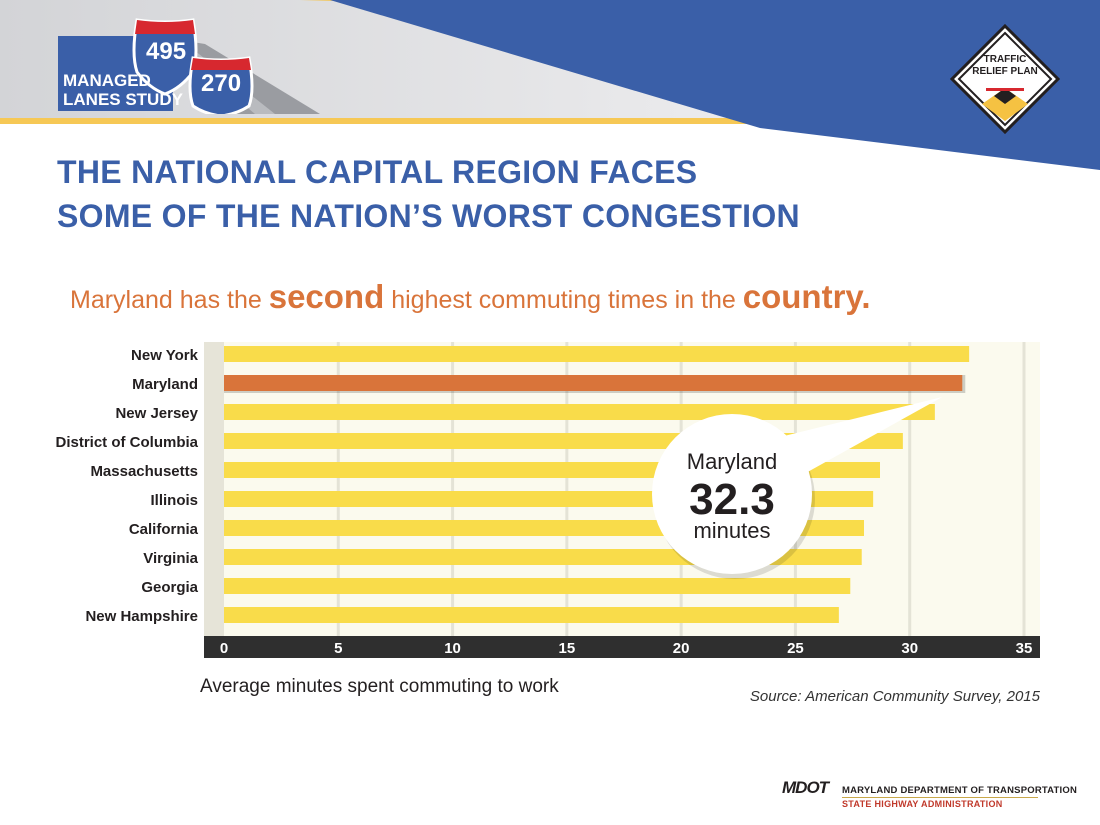 Image resolution: width=1100 pixels, height=825 pixels. What do you see at coordinates (567, 648) in the screenshot?
I see `x-tick-label: 15` at bounding box center [567, 648].